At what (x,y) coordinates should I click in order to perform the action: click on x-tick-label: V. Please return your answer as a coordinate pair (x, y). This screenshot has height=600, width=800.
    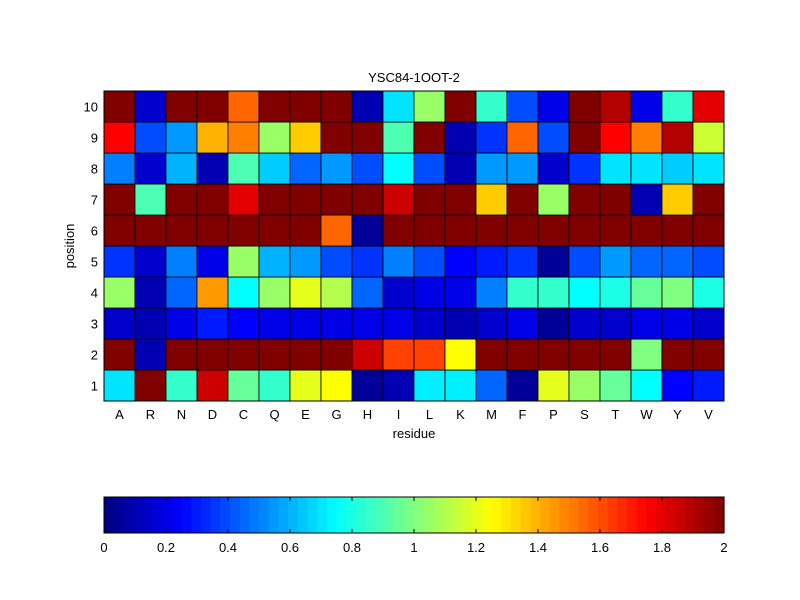
    Looking at the image, I should click on (708, 414).